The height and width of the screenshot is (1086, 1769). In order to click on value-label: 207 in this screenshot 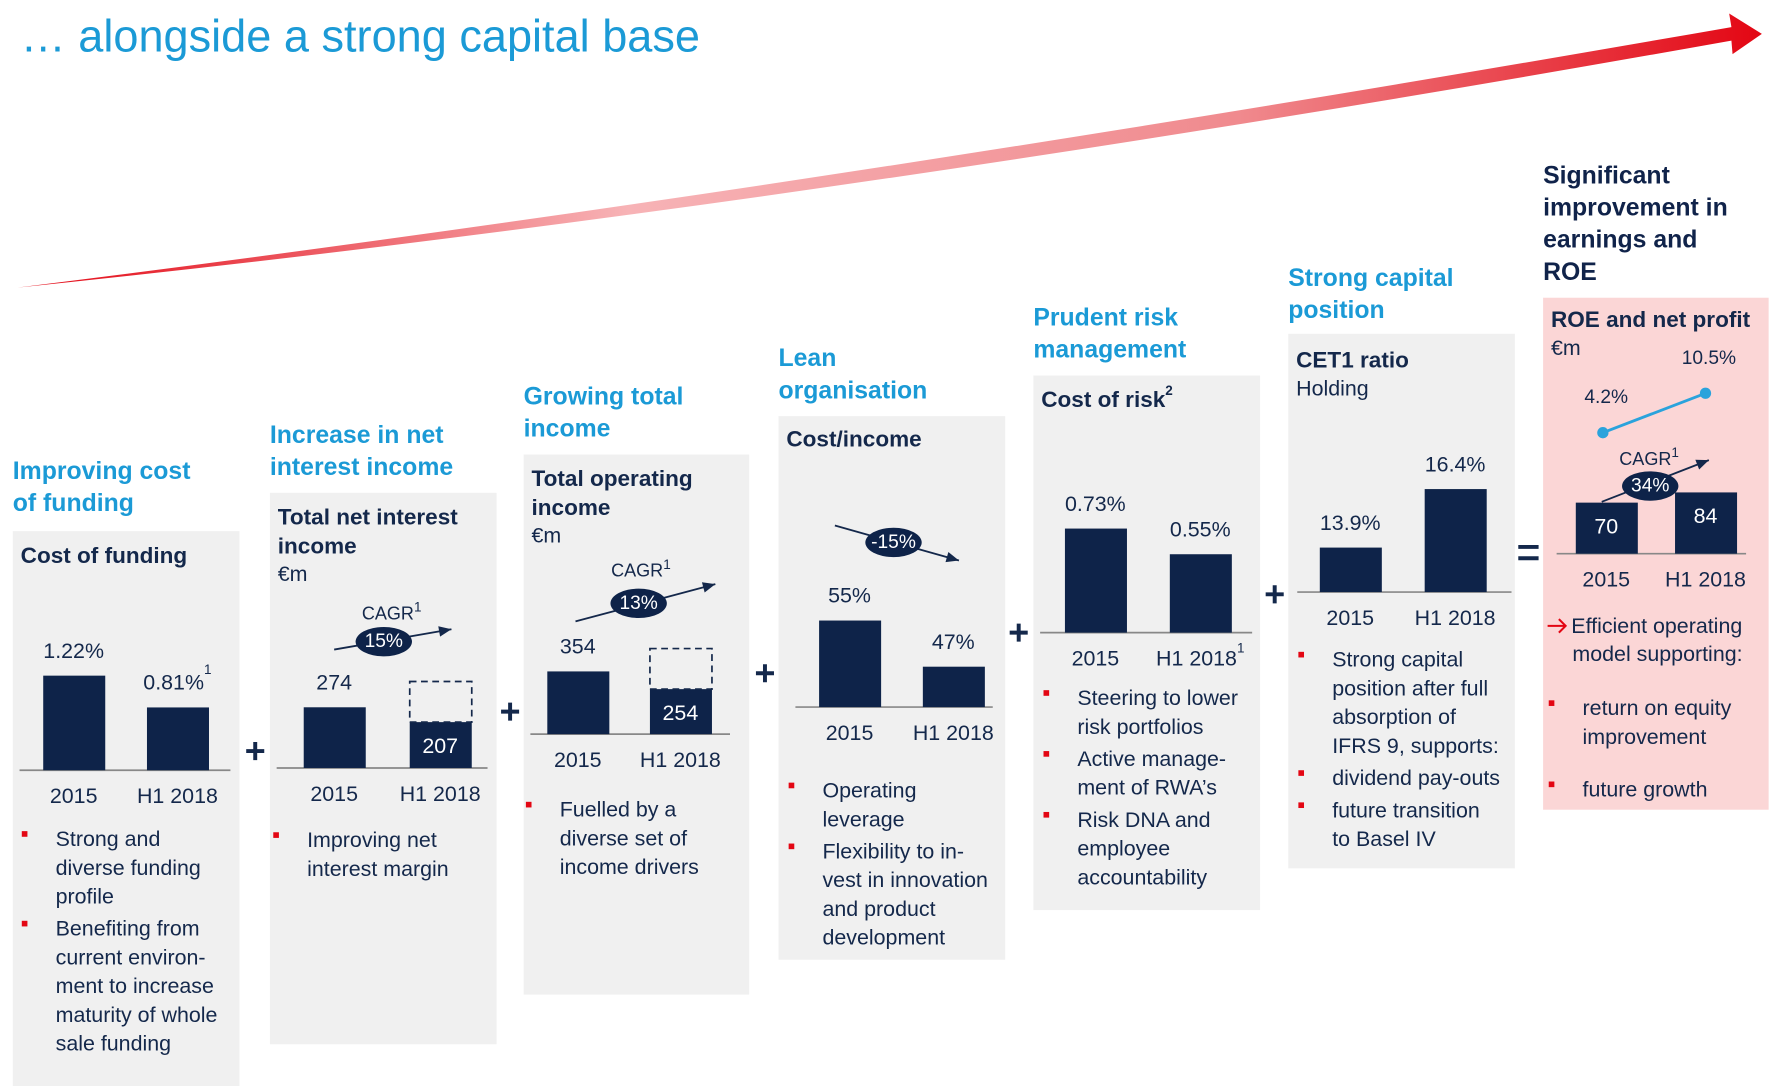, I will do `click(440, 746)`.